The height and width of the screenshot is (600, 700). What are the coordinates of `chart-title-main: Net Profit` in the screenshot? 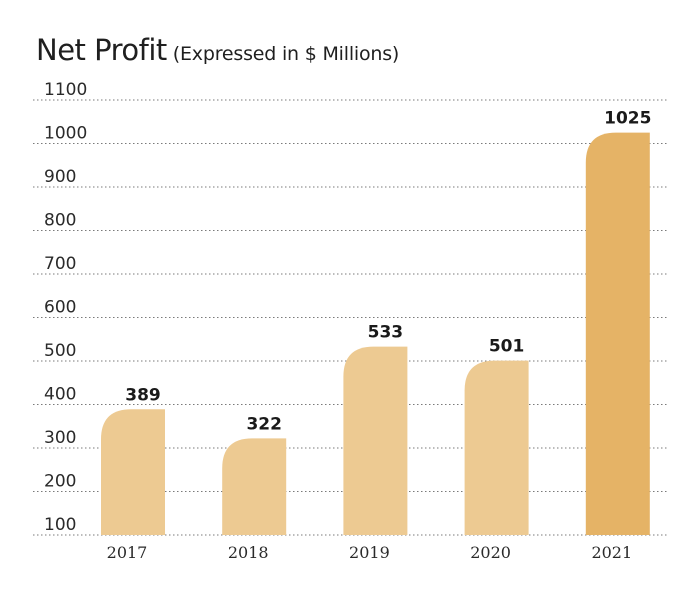 It's located at (101, 50).